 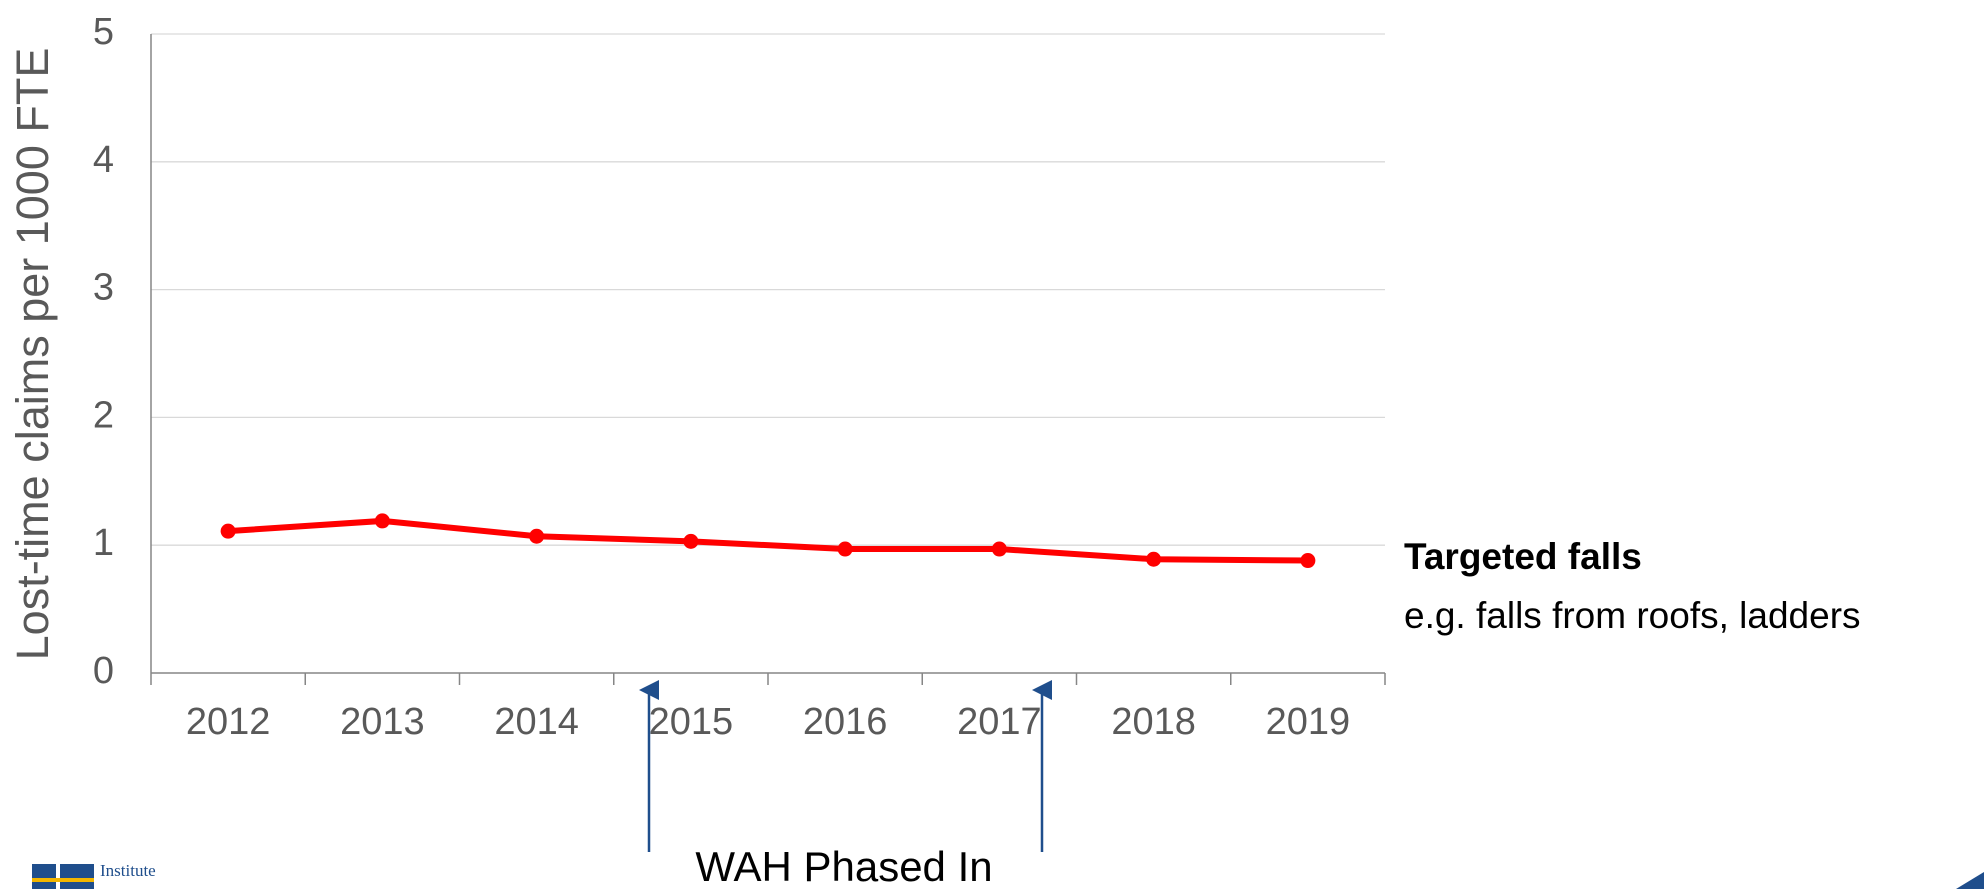 What do you see at coordinates (94, 875) in the screenshot?
I see `logo: Institute` at bounding box center [94, 875].